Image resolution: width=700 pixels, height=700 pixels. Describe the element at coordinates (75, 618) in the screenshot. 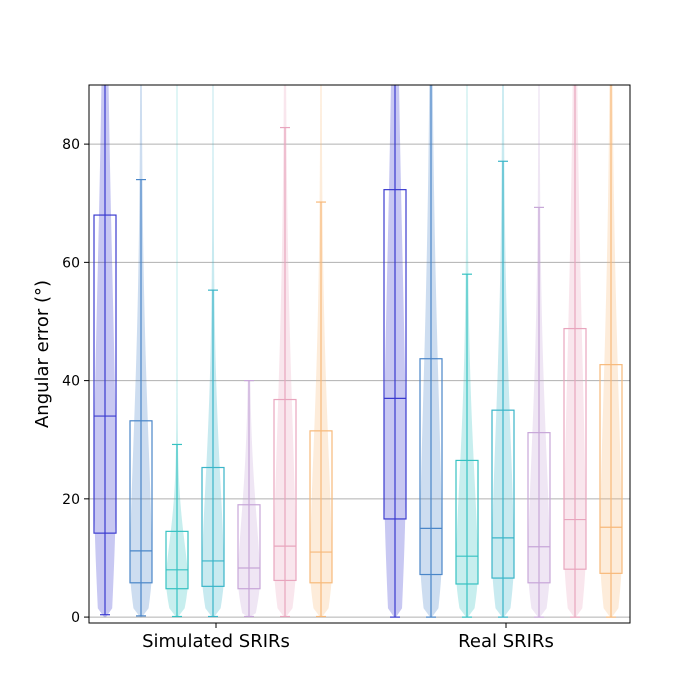

I see `y-tick-label: 0` at that location.